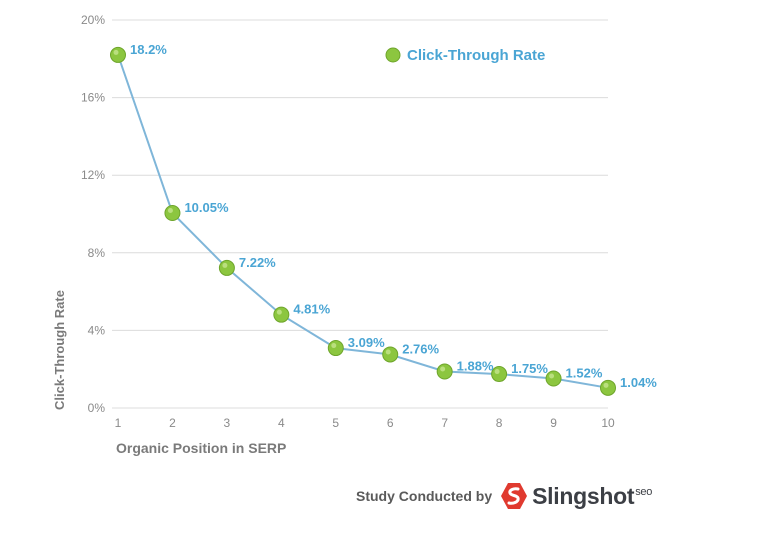 This screenshot has height=535, width=768. I want to click on y-tick-label: 8%, so click(97, 253).